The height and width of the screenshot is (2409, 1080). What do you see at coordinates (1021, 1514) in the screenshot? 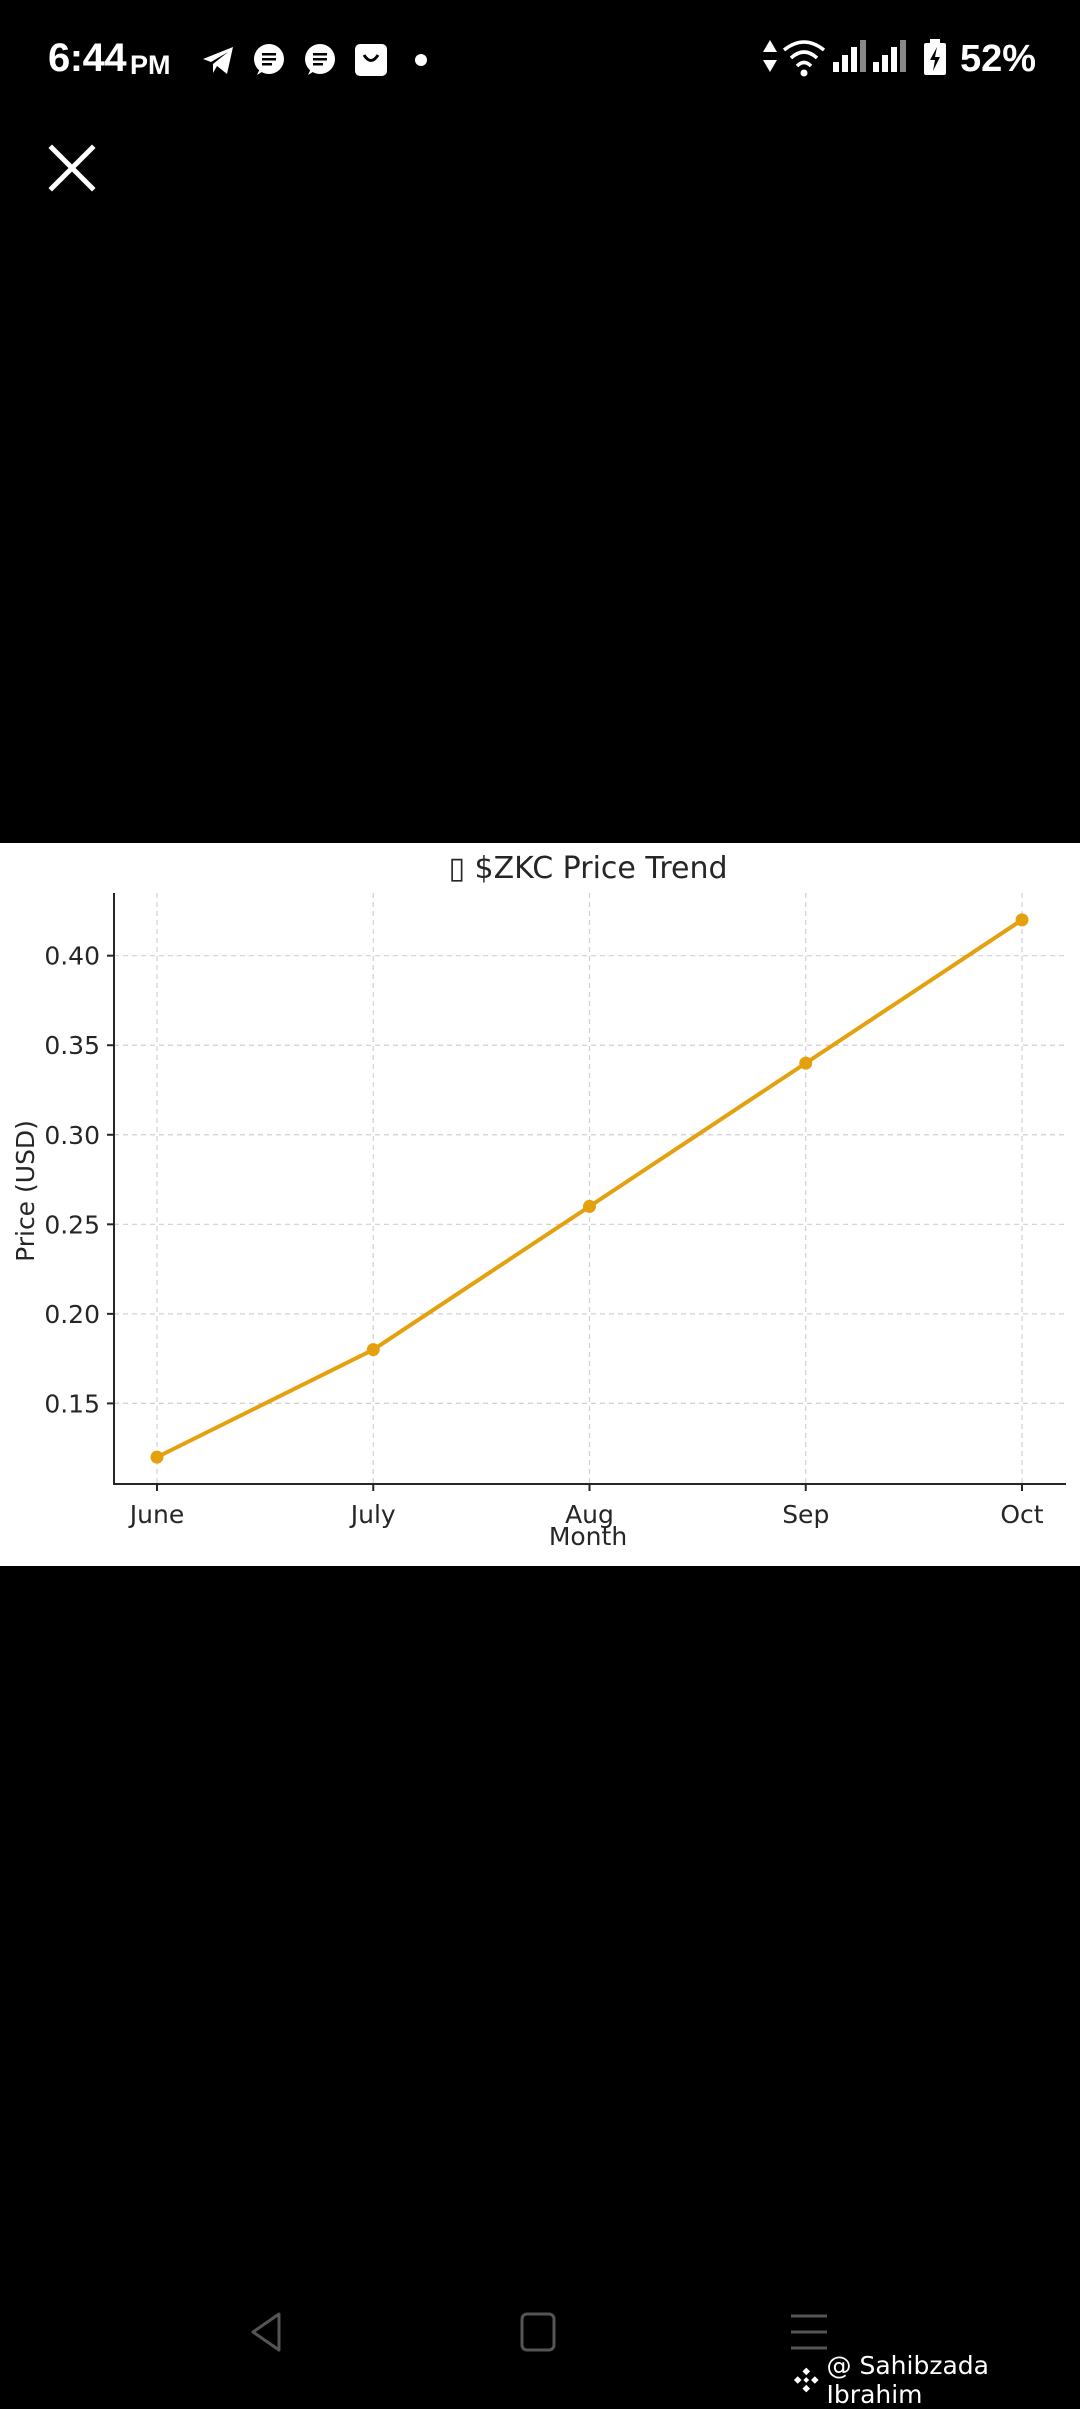
I see `x-tick-label: Oct` at bounding box center [1021, 1514].